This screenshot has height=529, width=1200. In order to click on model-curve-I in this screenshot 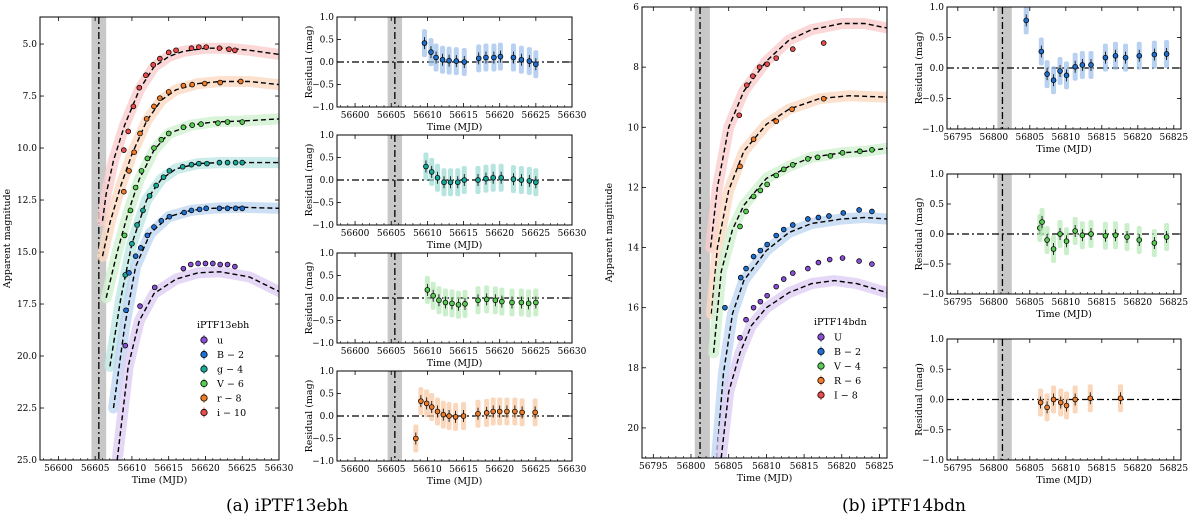, I will do `click(798, 135)`.